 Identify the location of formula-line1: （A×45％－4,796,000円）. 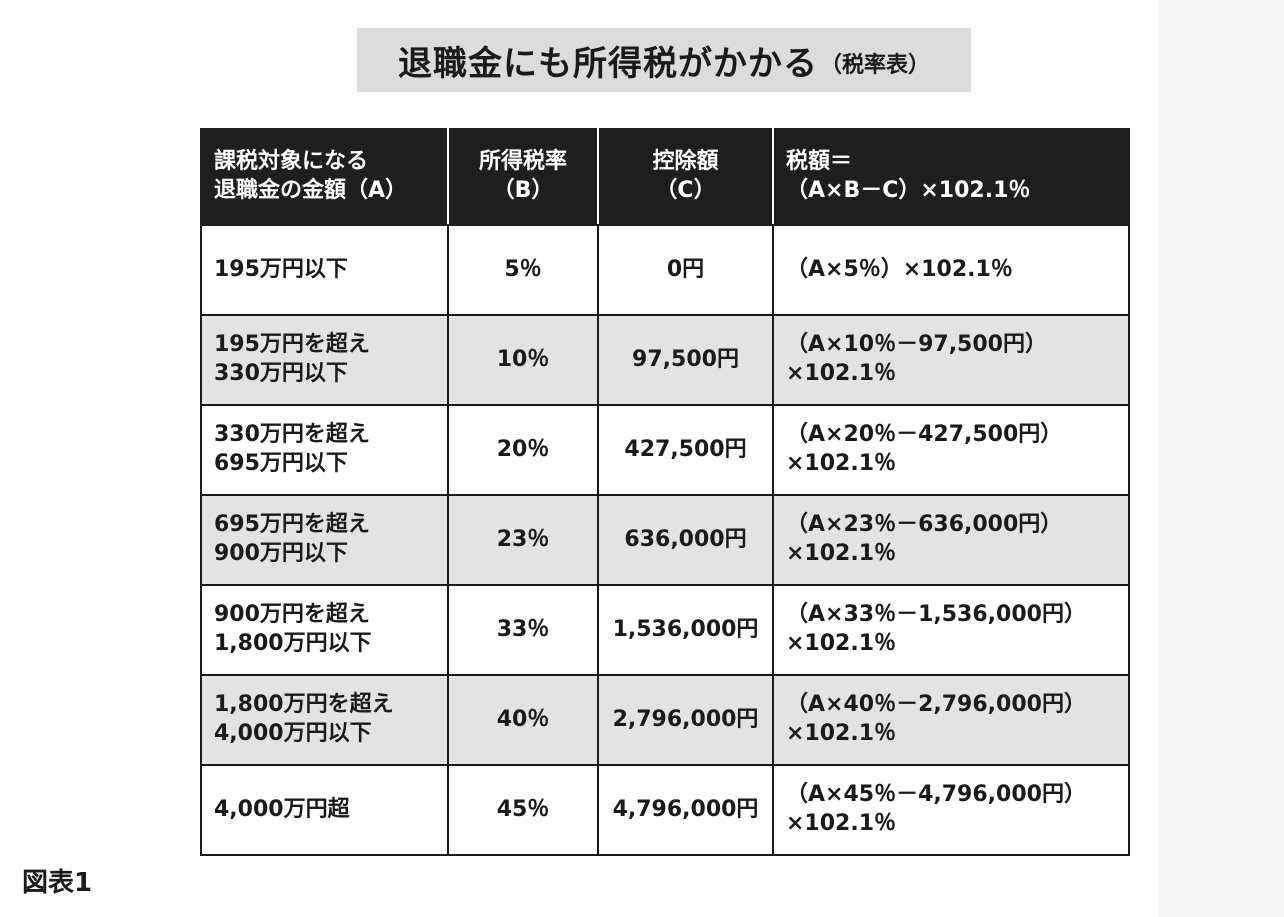
(936, 795).